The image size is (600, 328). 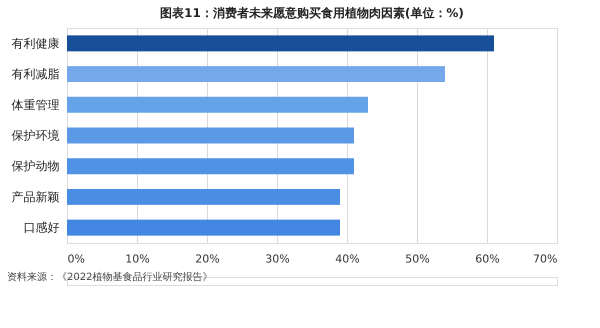 What do you see at coordinates (36, 197) in the screenshot?
I see `y-tick-label: 产品新颖` at bounding box center [36, 197].